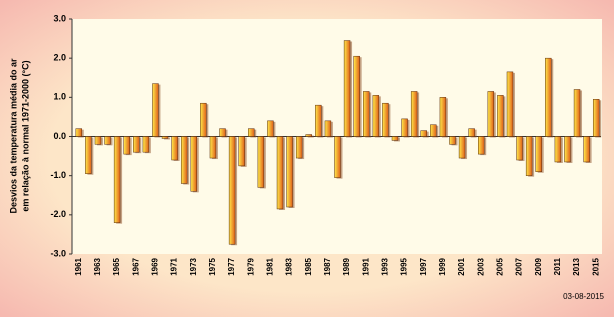  I want to click on y-tick-label: 3.0, so click(59, 18).